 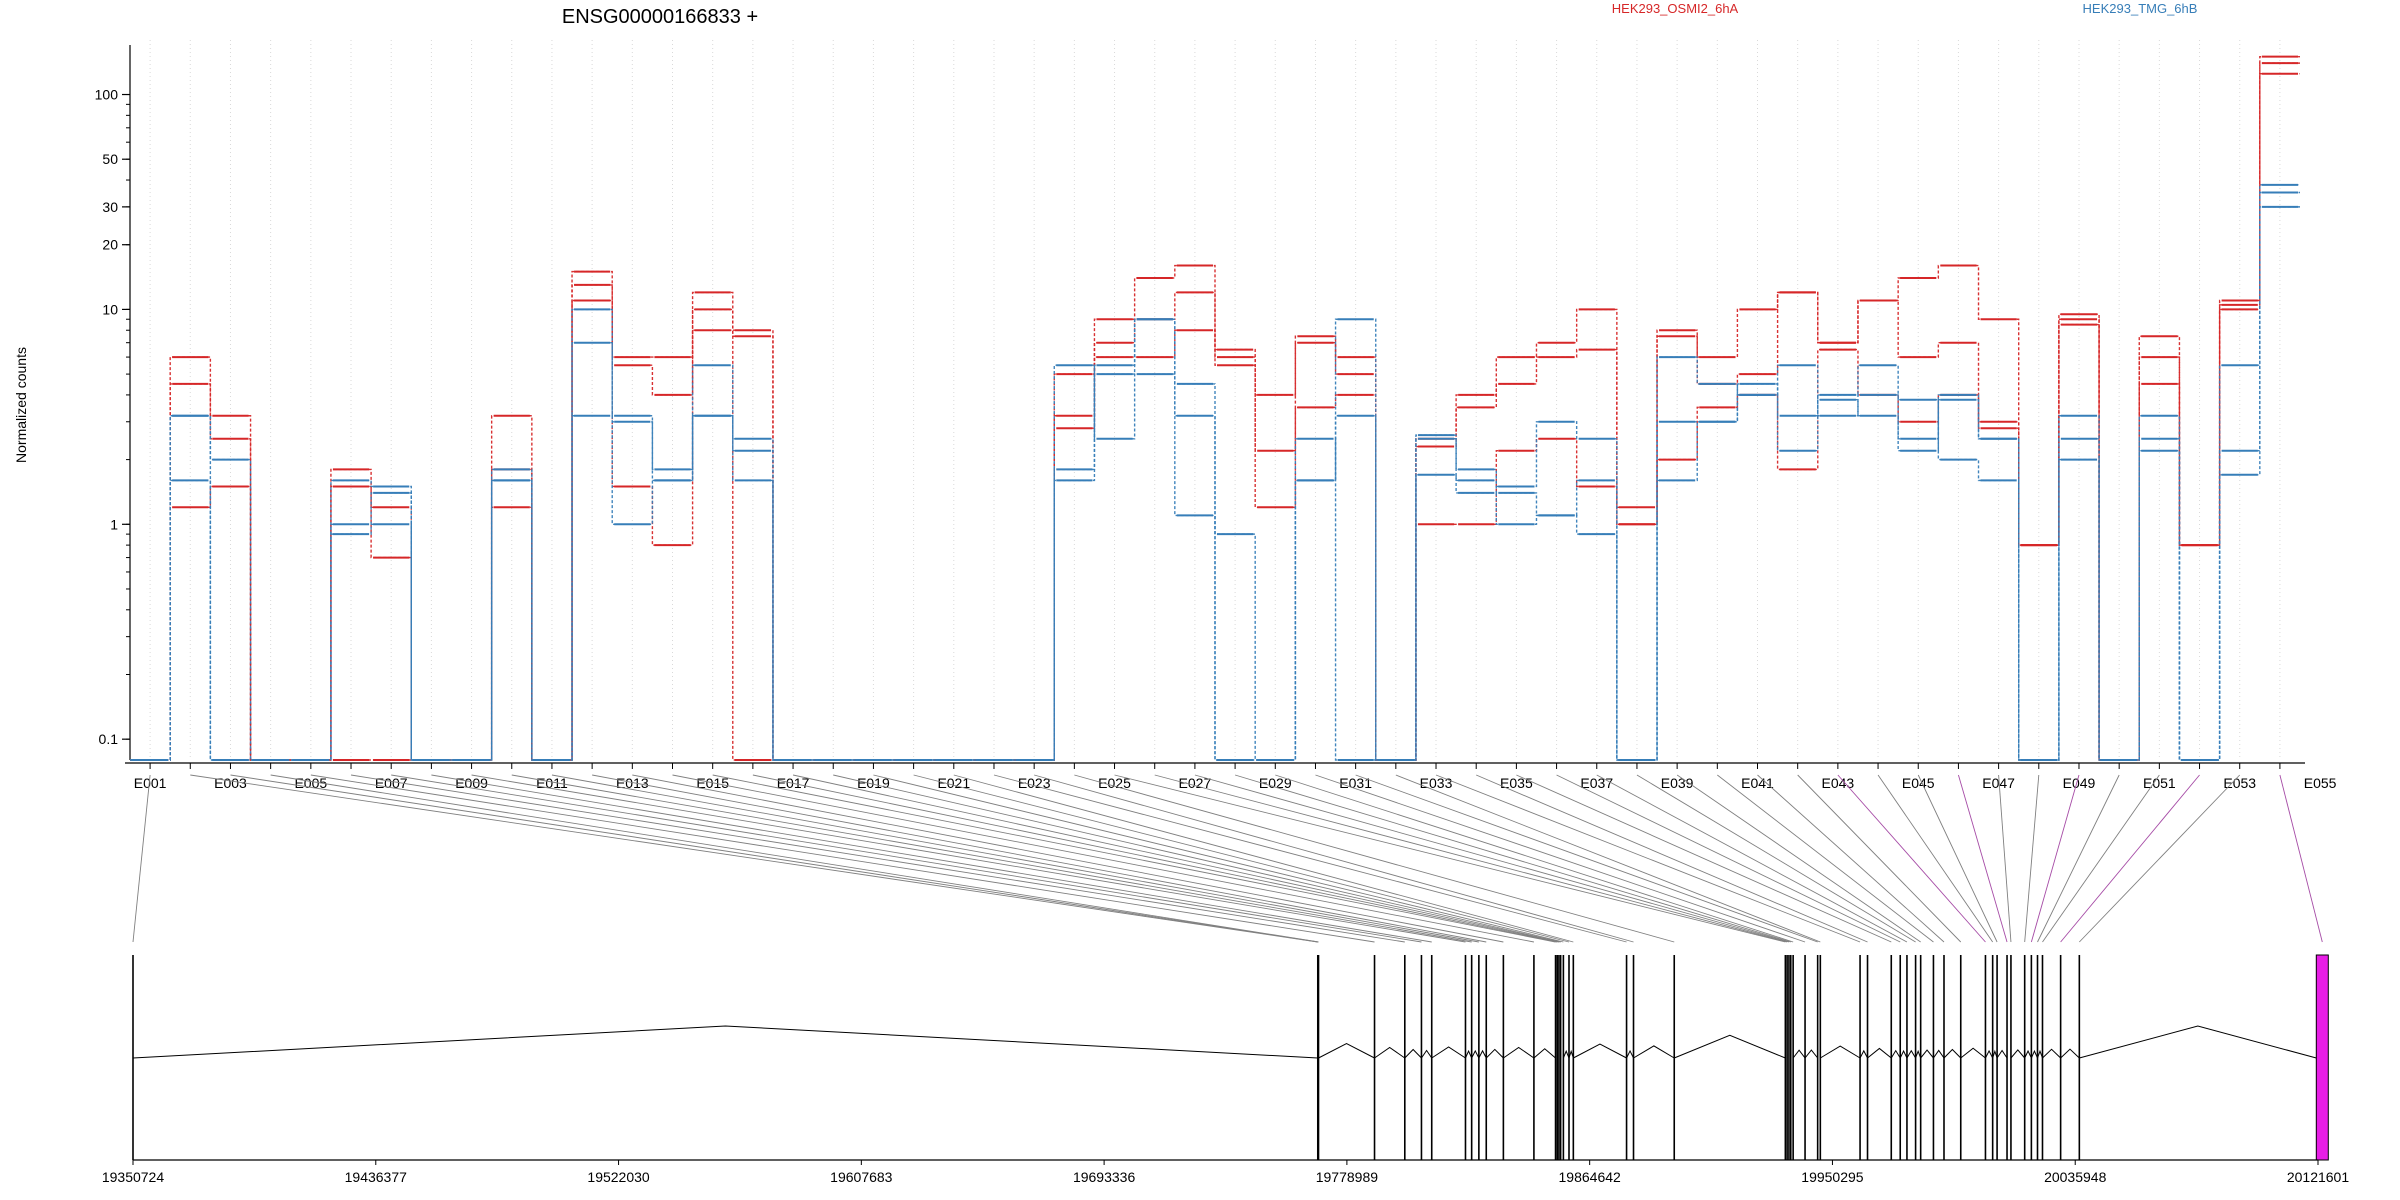 I want to click on x-tick-label: E001, so click(x=150, y=783).